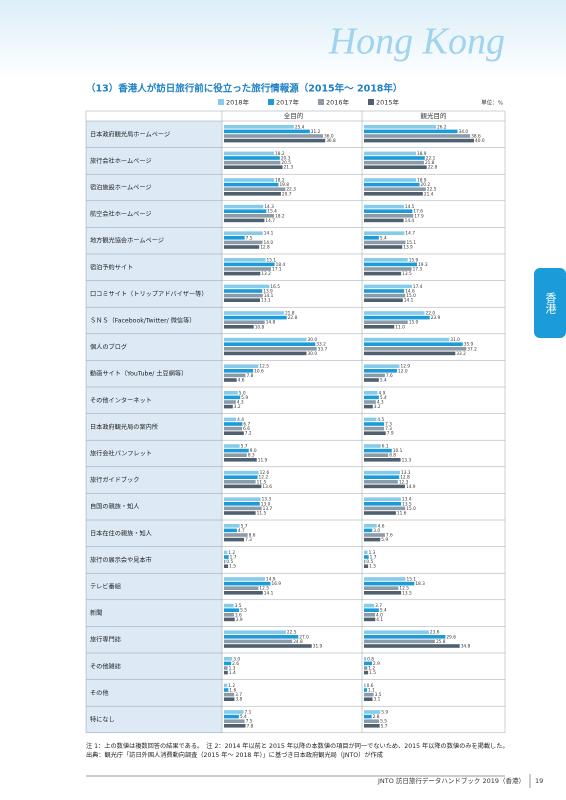 The height and width of the screenshot is (800, 566). What do you see at coordinates (422, 154) in the screenshot?
I see `value-label: 18.9` at bounding box center [422, 154].